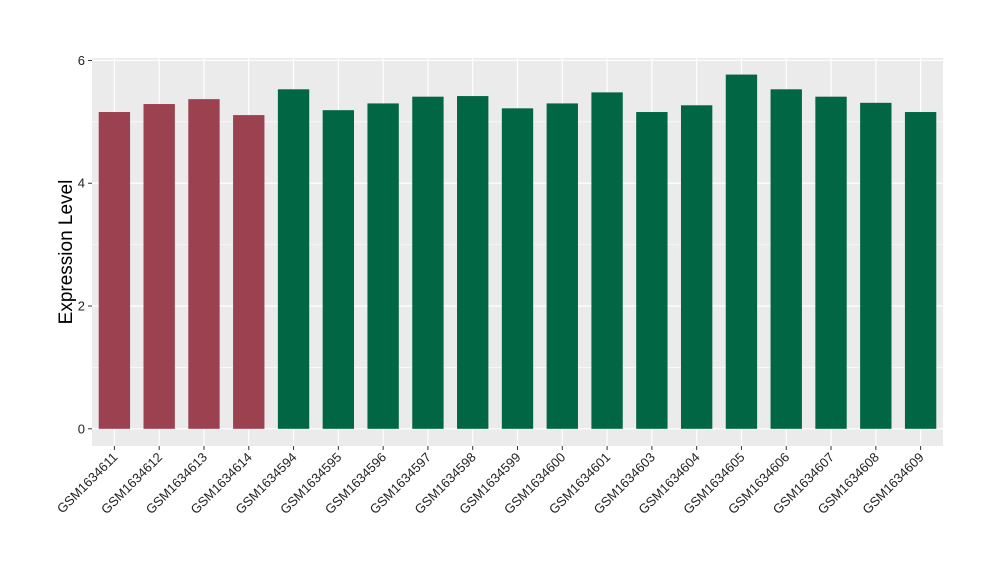  I want to click on bar-GSM1634603, so click(652, 270).